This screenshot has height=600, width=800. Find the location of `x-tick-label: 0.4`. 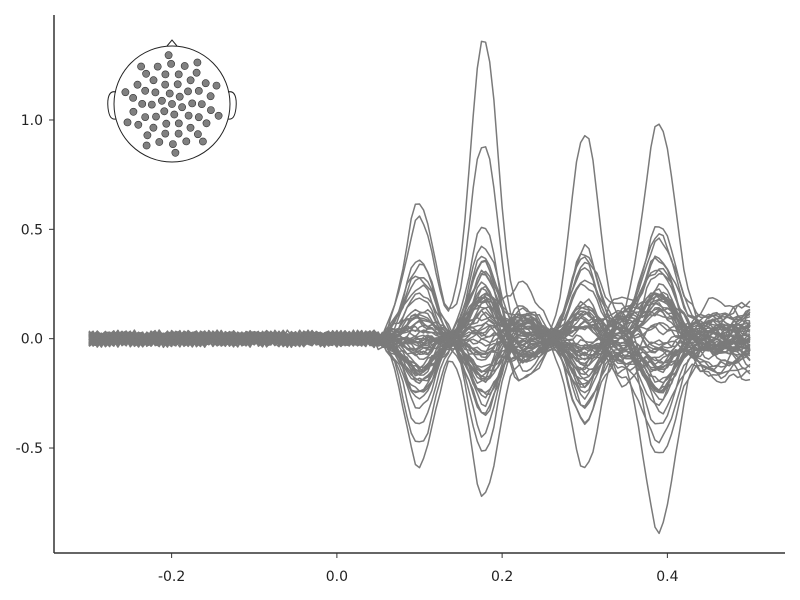

x-tick-label: 0.4 is located at coordinates (667, 577).